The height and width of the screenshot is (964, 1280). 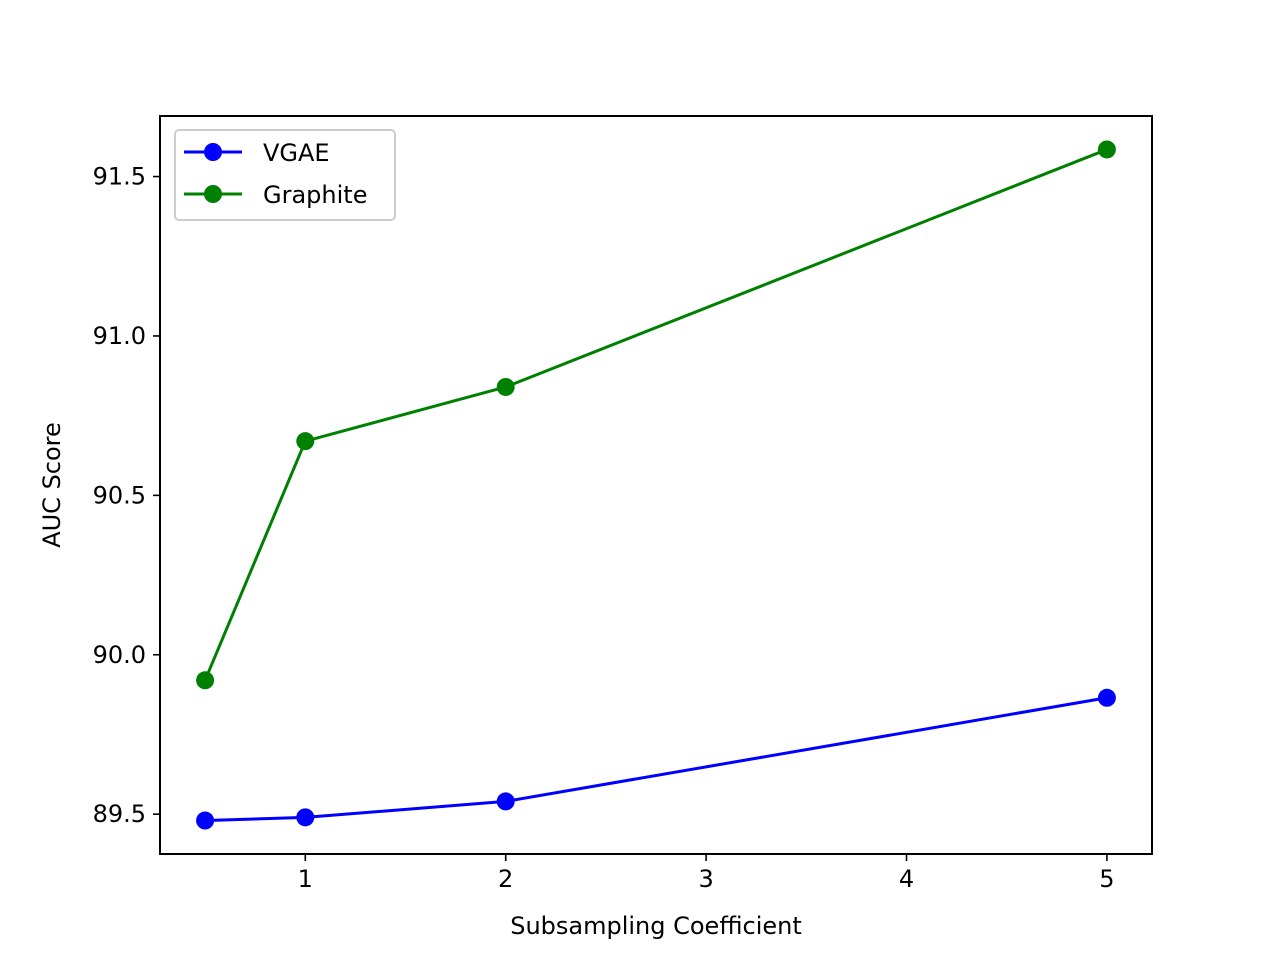 What do you see at coordinates (285, 175) in the screenshot?
I see `legend: VGAE Graphite` at bounding box center [285, 175].